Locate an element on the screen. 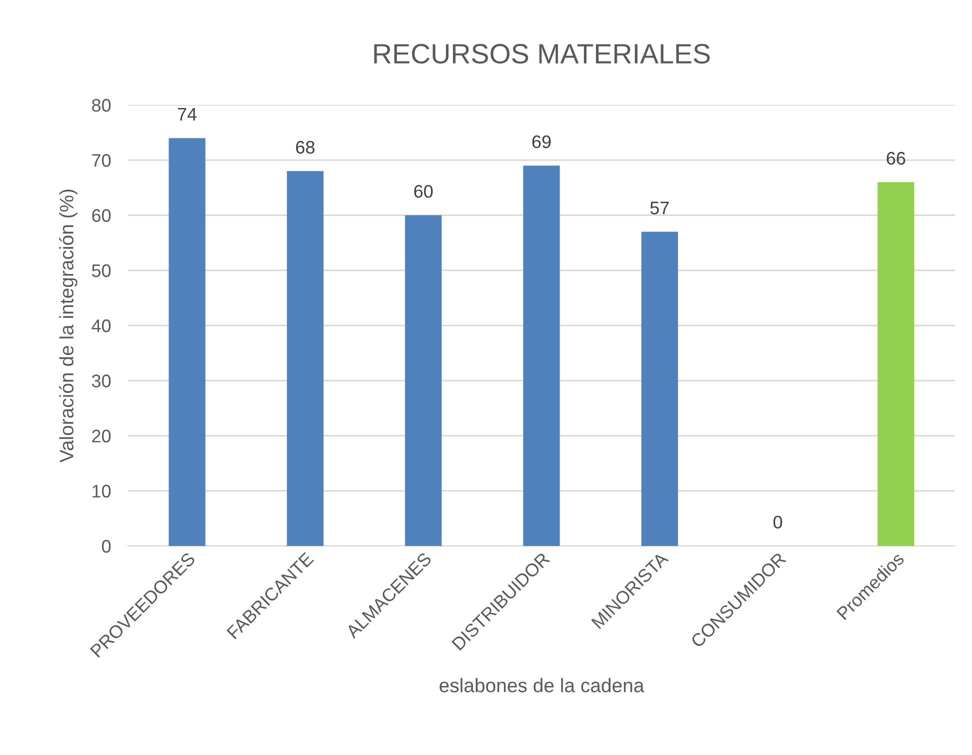  y-tick-label: 80 is located at coordinates (101, 105).